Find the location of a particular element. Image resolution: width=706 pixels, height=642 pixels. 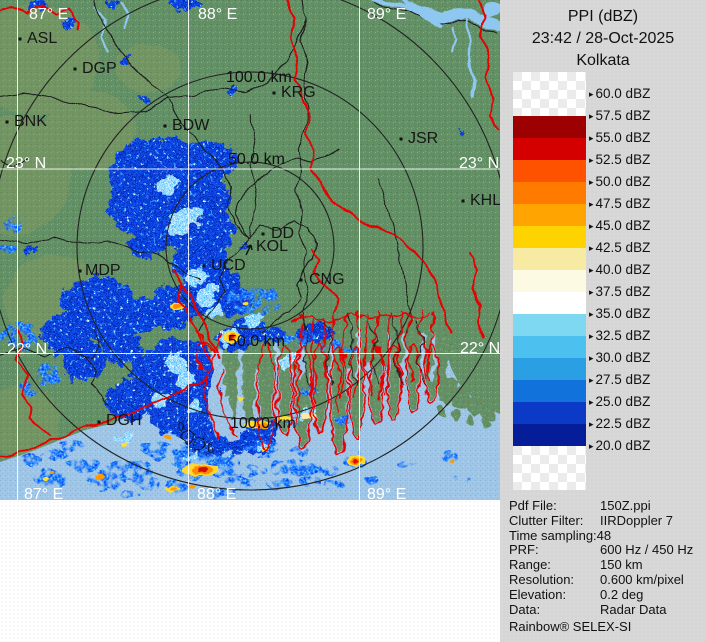

svg-text: UCD is located at coordinates (228, 265).